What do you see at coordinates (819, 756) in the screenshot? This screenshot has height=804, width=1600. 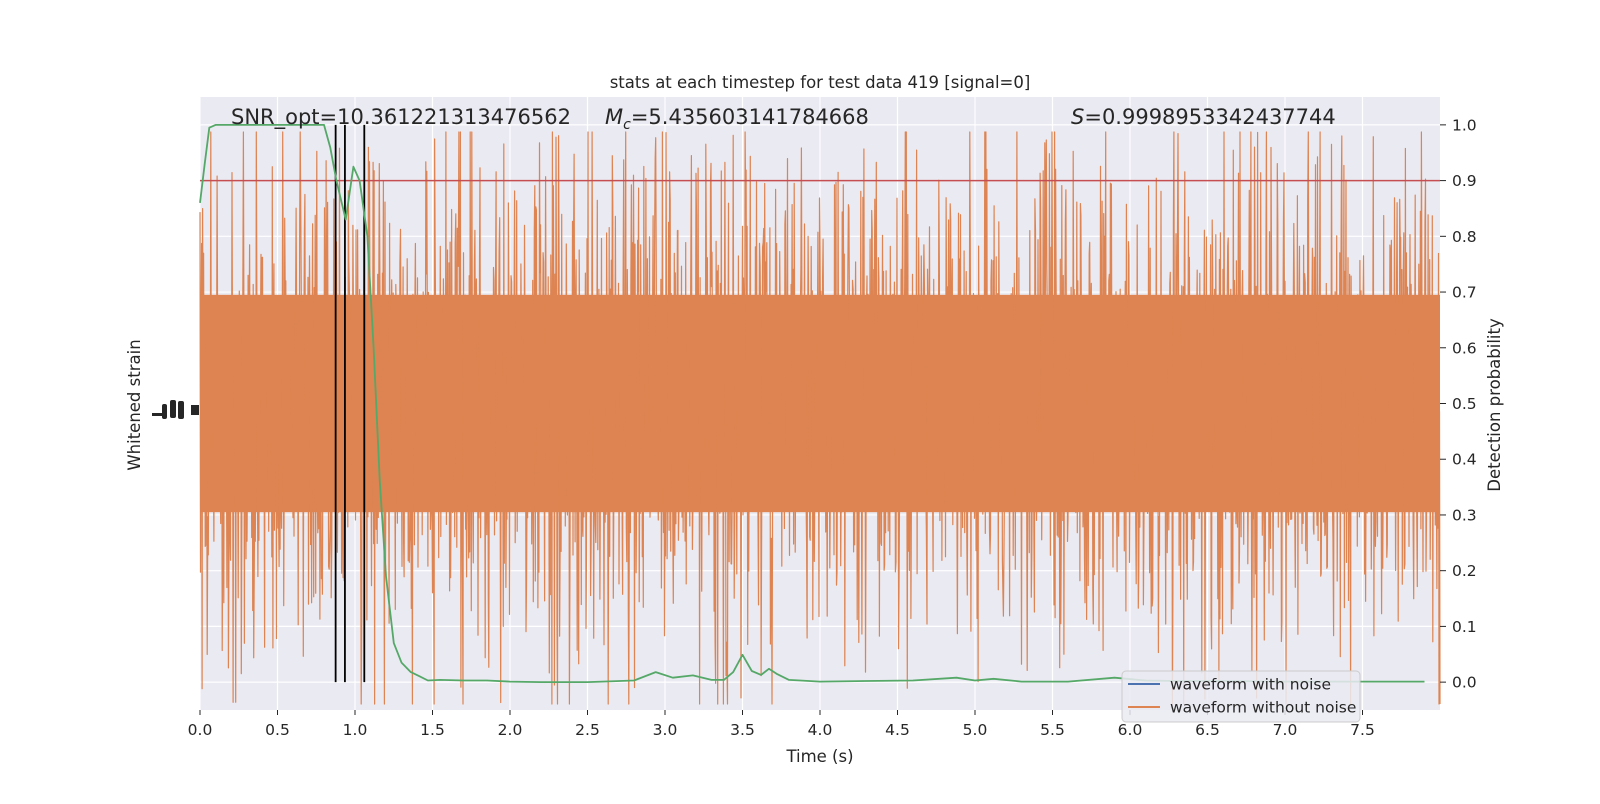 I see `x-axis-label: Time (s)` at bounding box center [819, 756].